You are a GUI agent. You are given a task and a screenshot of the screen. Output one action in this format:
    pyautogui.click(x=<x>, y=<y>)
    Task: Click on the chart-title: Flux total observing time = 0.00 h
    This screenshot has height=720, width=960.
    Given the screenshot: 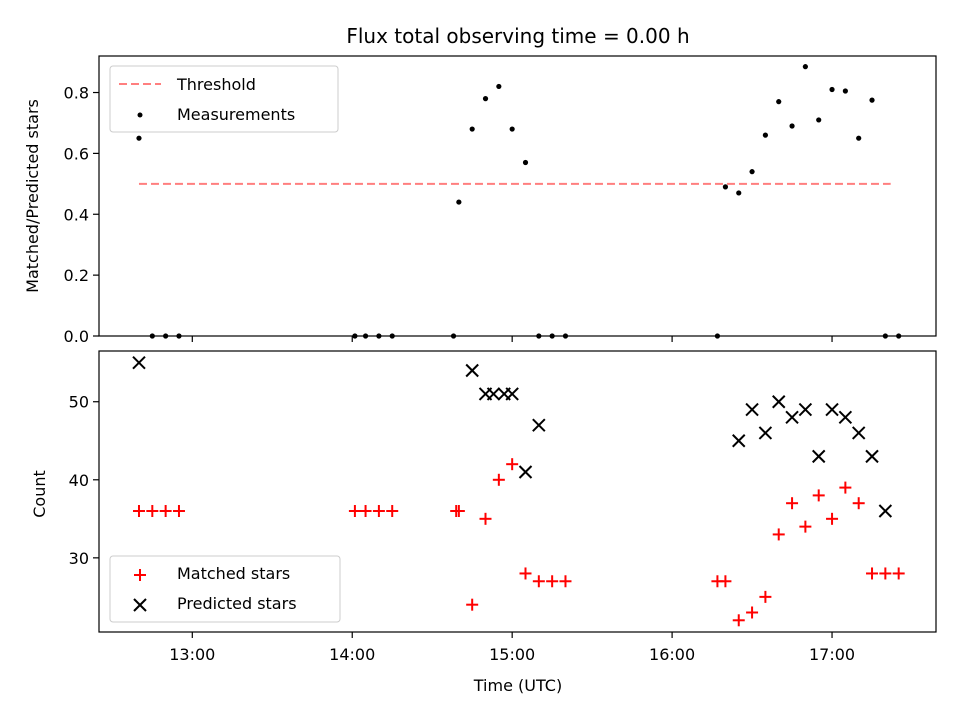 What is the action you would take?
    pyautogui.click(x=517, y=36)
    